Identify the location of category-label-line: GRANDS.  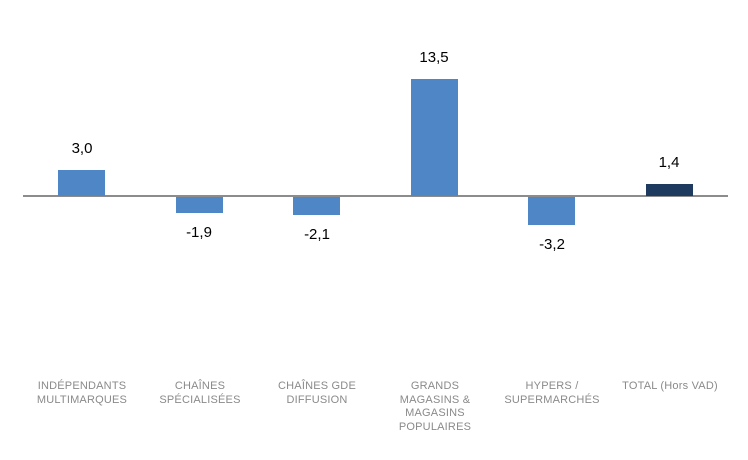
(435, 386).